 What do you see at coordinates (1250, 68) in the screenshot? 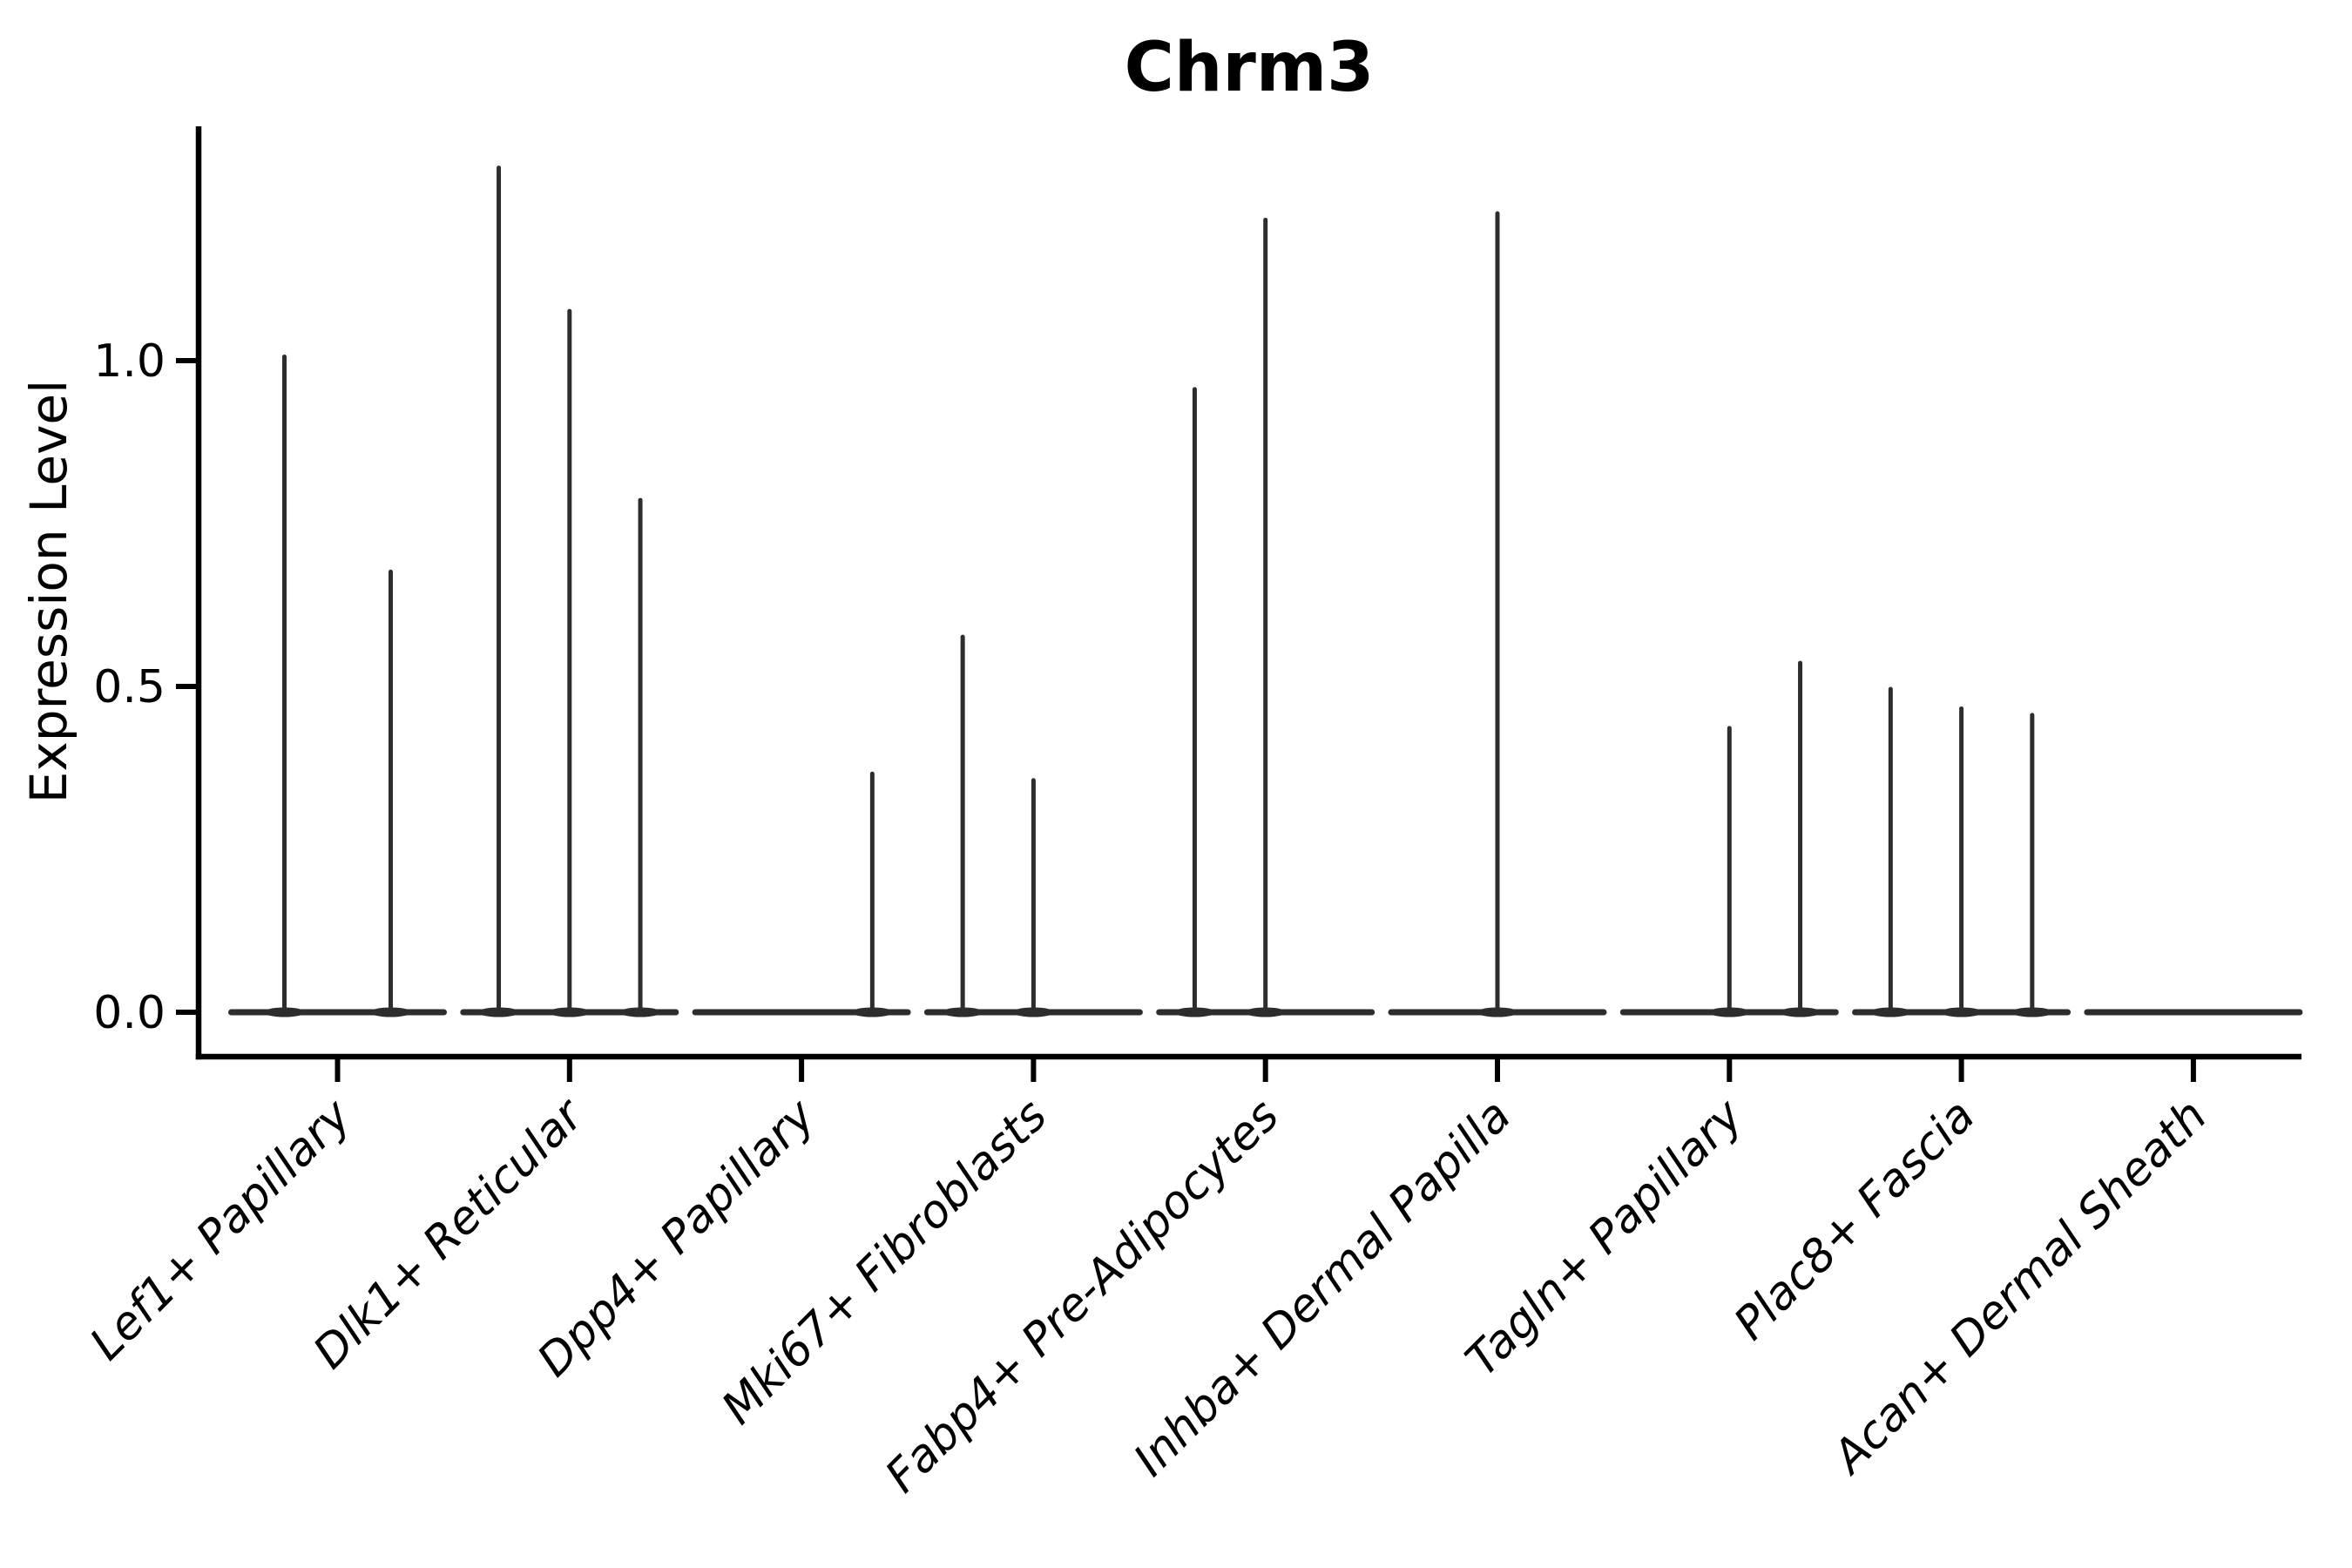
I see `chart-title: Chrm3` at bounding box center [1250, 68].